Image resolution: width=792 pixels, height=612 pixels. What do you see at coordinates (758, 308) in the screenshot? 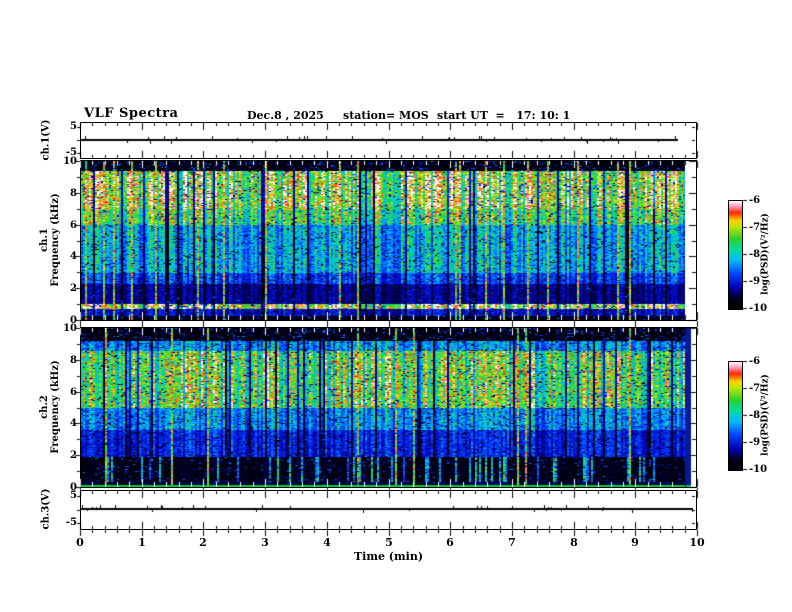
I see `ch1-colorbar-tick: -10` at bounding box center [758, 308].